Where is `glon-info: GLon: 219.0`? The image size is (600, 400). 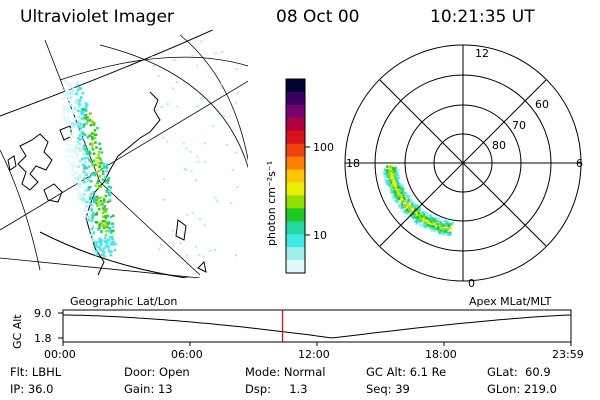 glon-info: GLon: 219.0 is located at coordinates (522, 389).